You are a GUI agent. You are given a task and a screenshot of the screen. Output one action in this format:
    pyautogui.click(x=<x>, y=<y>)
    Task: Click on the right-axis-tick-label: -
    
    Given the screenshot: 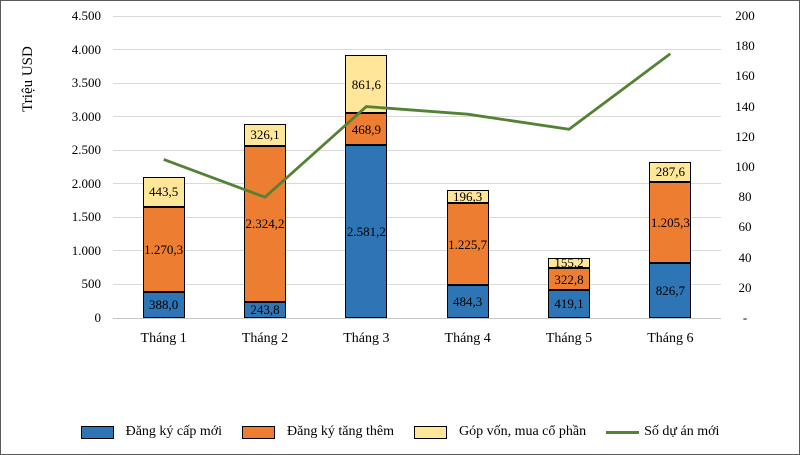 What is the action you would take?
    pyautogui.click(x=745, y=317)
    